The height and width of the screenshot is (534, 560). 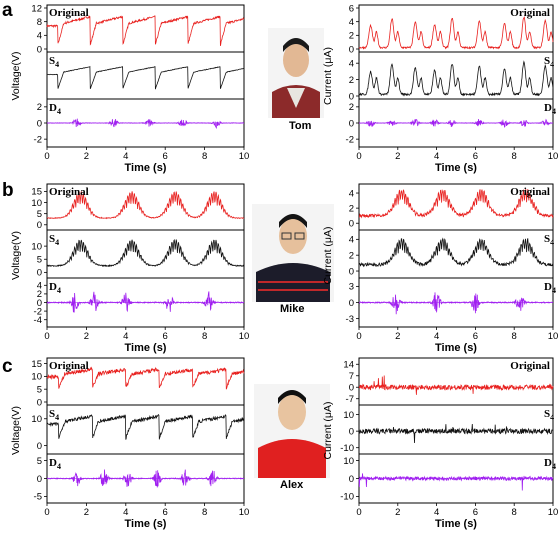 What do you see at coordinates (292, 431) in the screenshot?
I see `portrait-alex` at bounding box center [292, 431].